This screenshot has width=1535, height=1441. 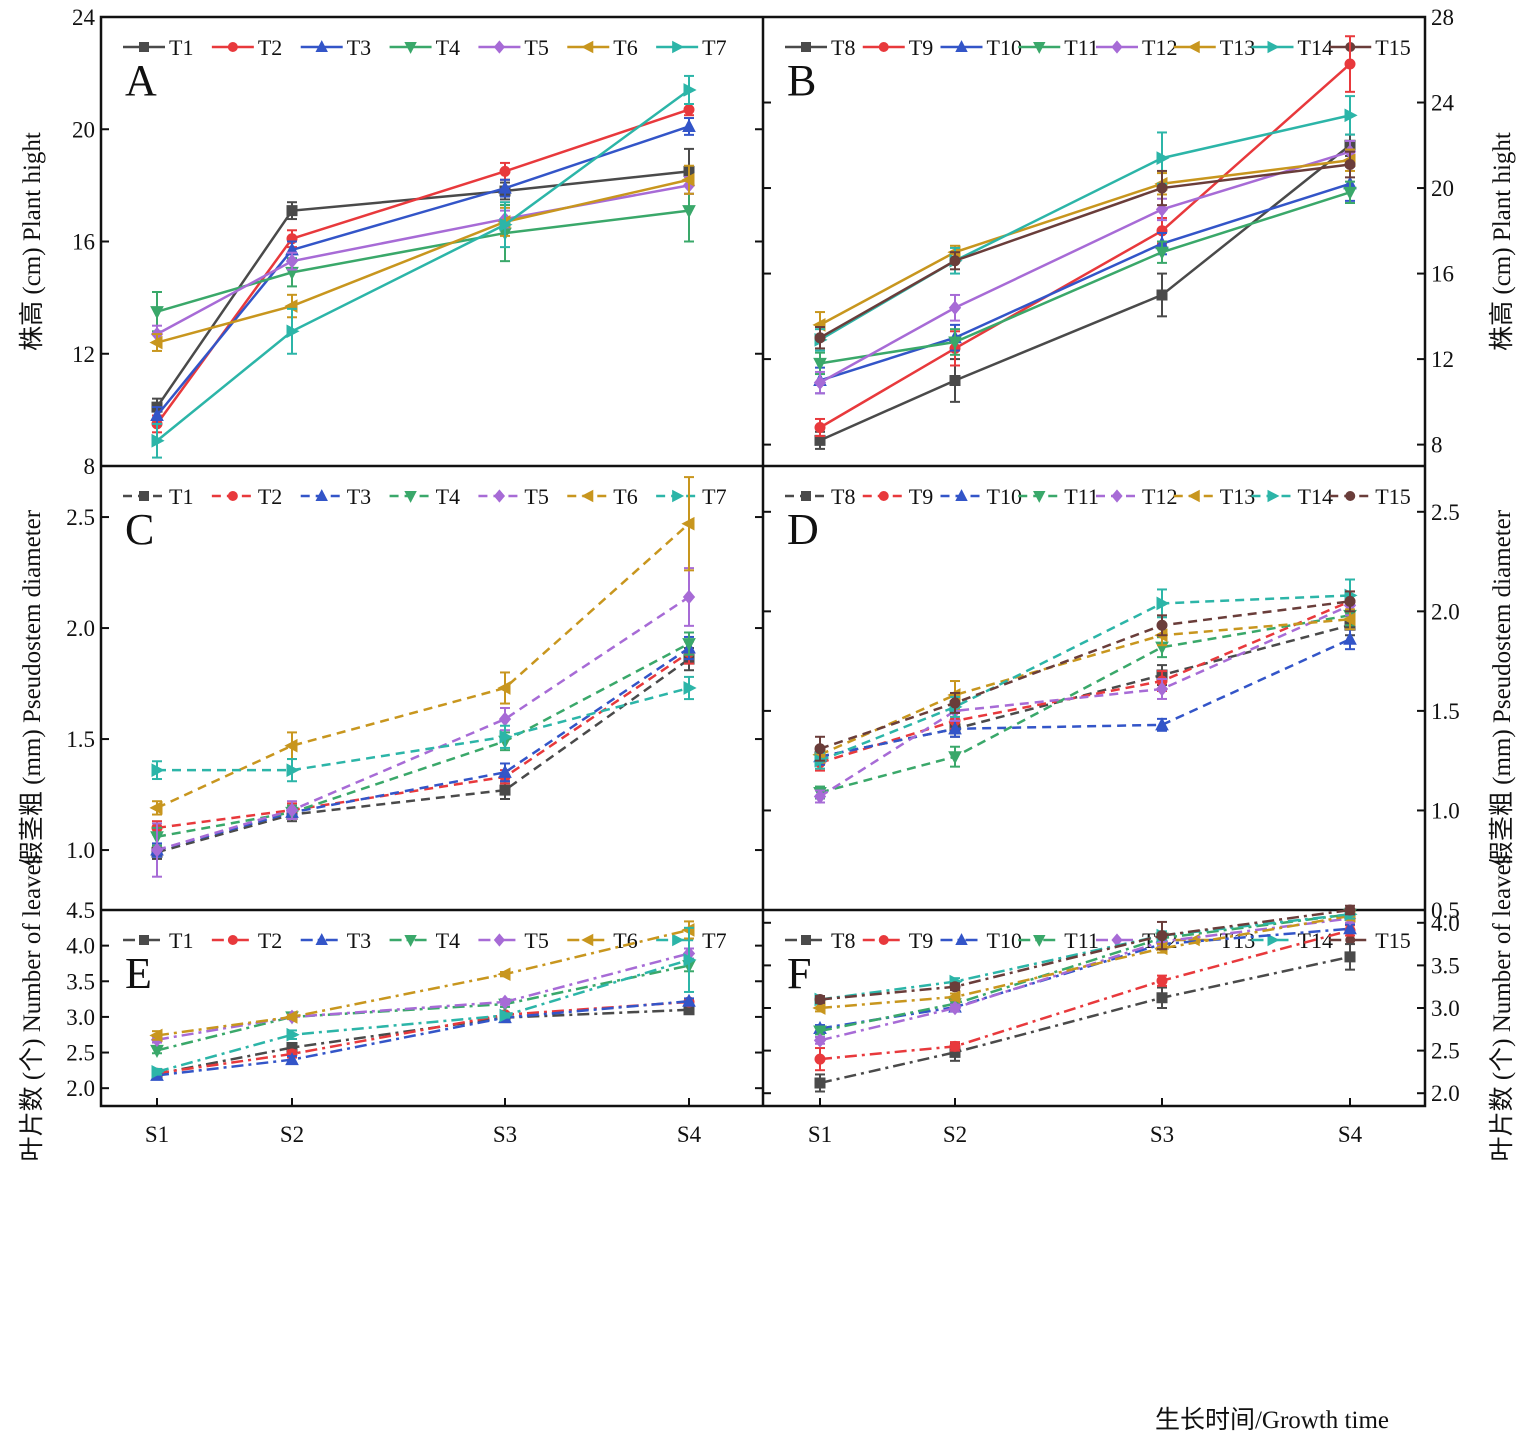 What do you see at coordinates (1315, 496) in the screenshot?
I see `legend-label: T14` at bounding box center [1315, 496].